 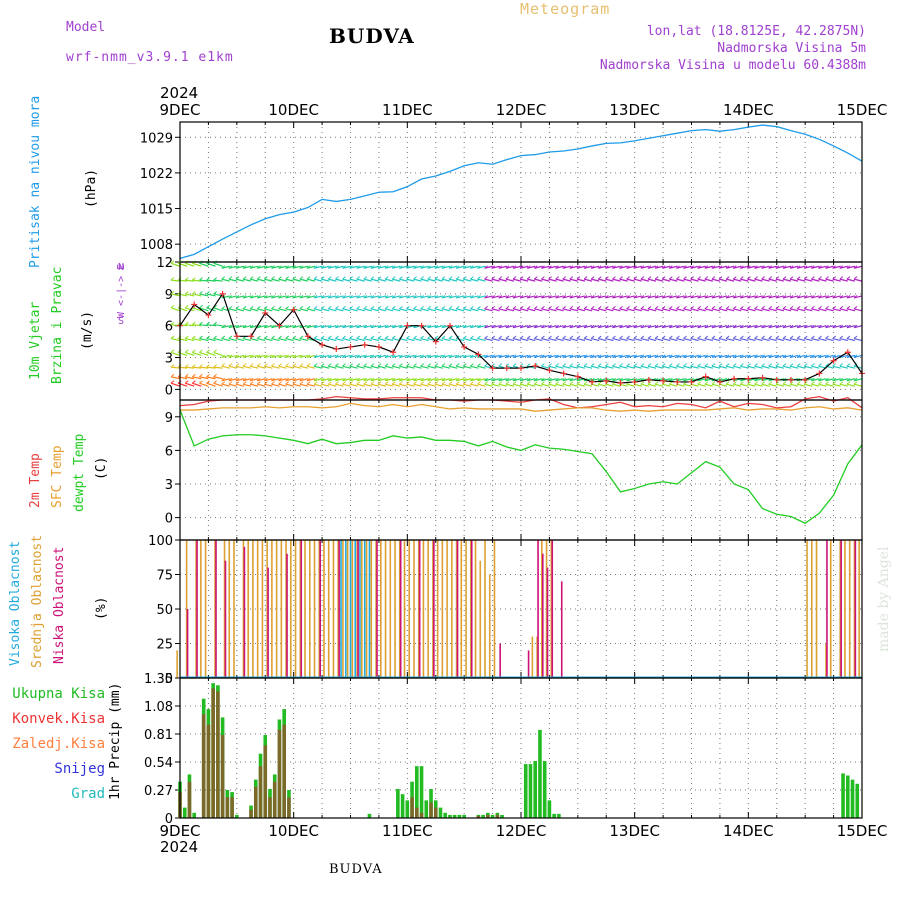 I want to click on y-tick-label: 1008, so click(x=156, y=245).